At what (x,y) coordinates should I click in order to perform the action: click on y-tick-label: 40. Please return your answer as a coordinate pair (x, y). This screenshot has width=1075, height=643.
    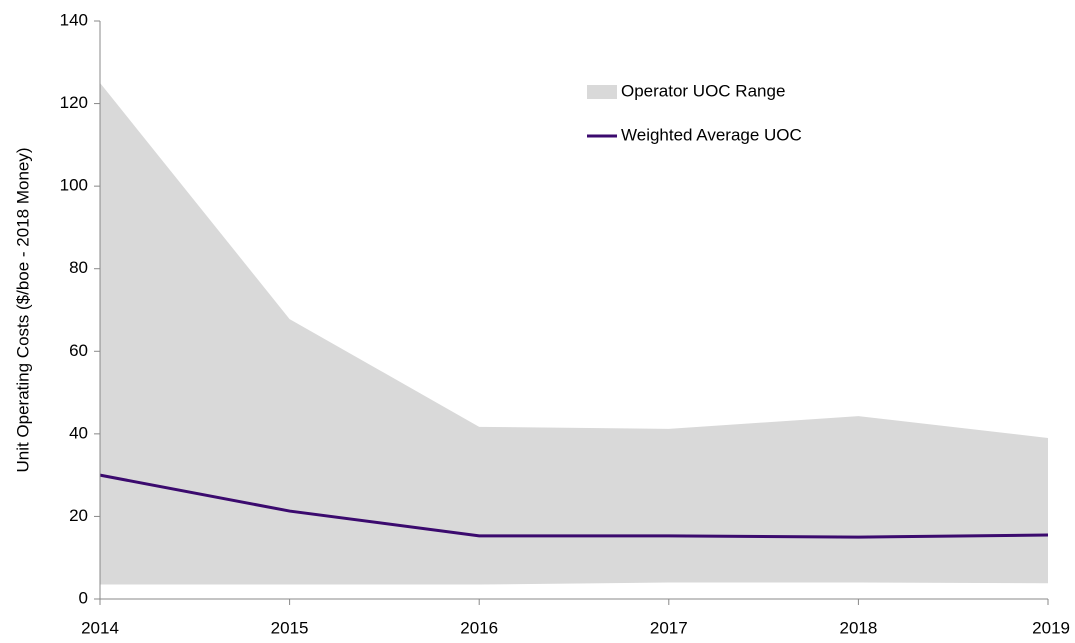
    Looking at the image, I should click on (78, 432).